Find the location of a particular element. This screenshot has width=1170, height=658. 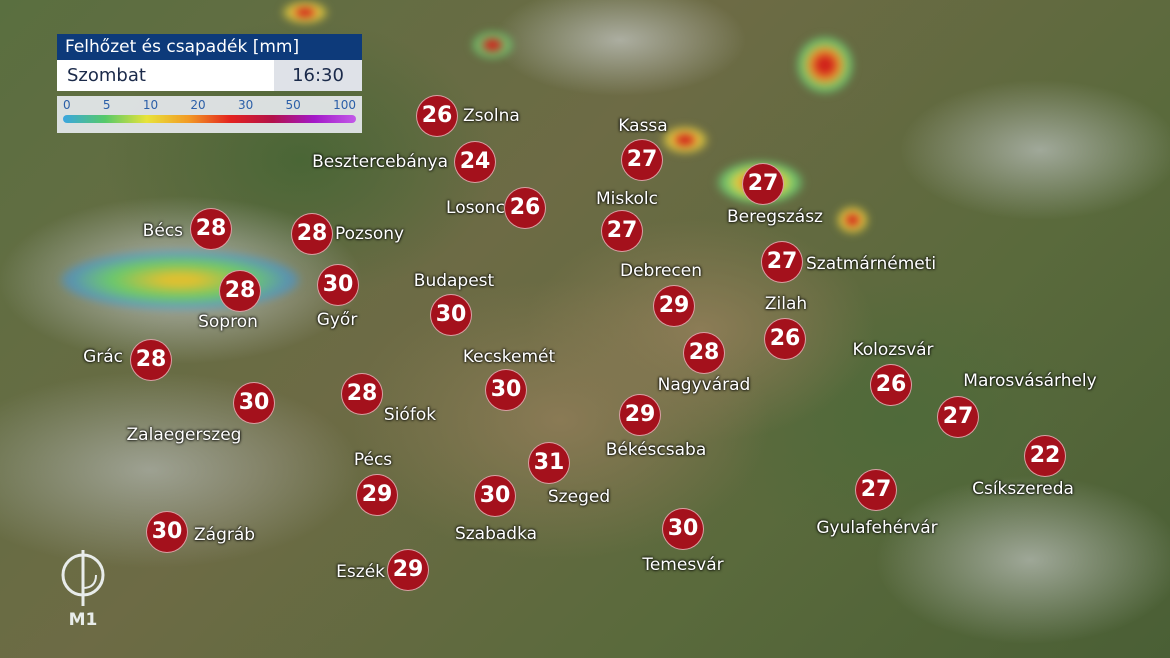

temperature-badge: 22 is located at coordinates (1045, 456).